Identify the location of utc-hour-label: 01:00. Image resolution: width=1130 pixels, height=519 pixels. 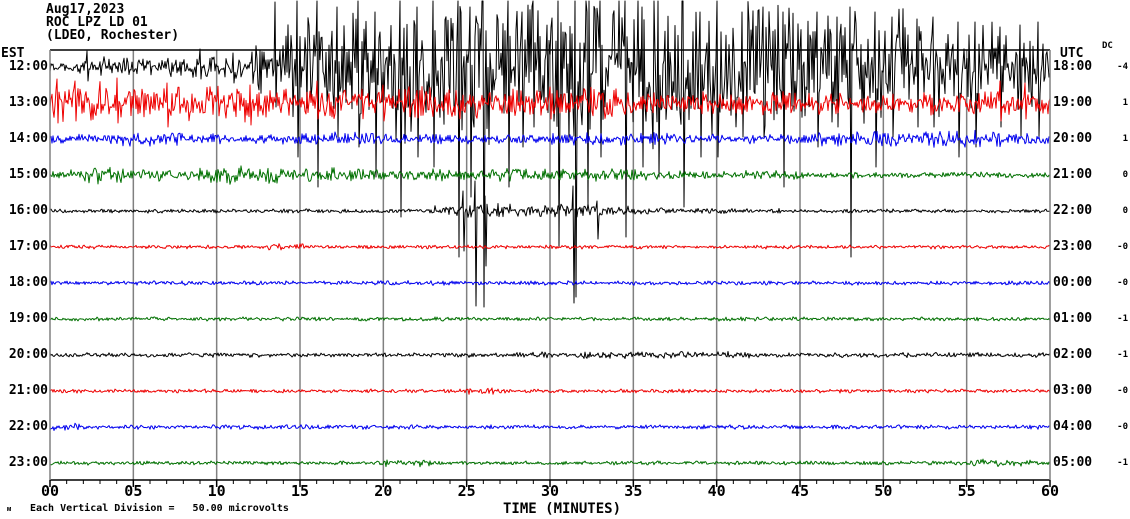
(1073, 318).